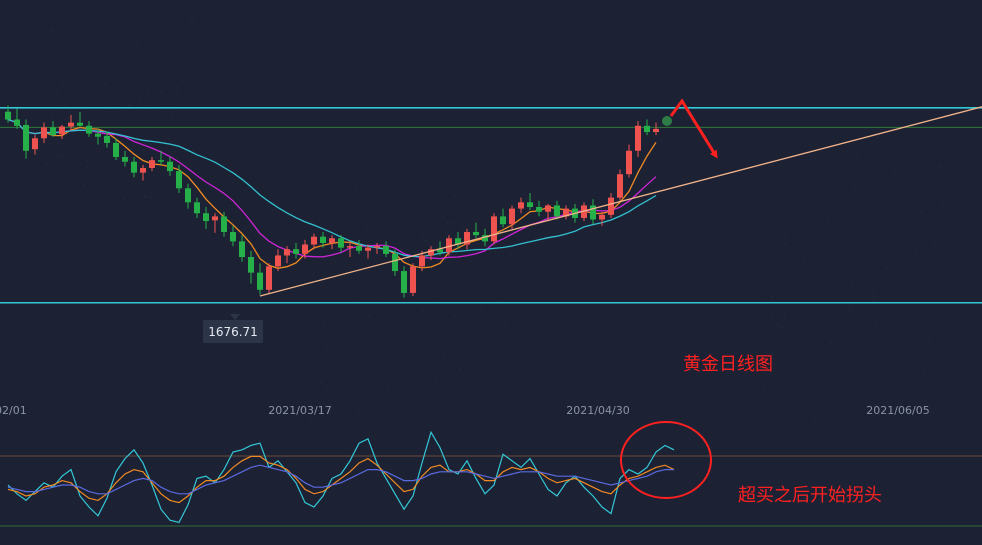  Describe the element at coordinates (341, 477) in the screenshot. I see `oscillator-lines` at that location.